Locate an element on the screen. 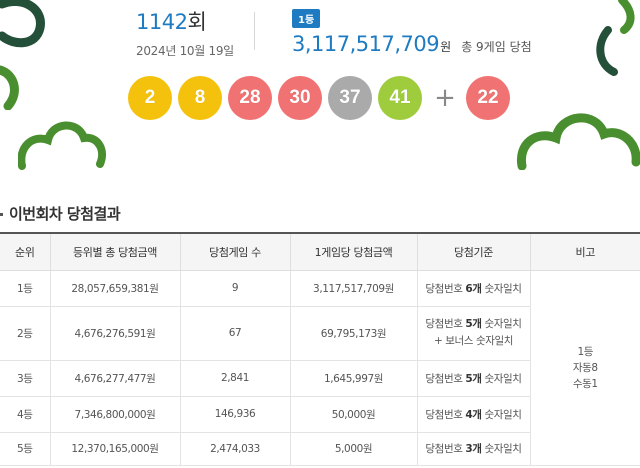 The image size is (640, 468). draw-date: 2024년 10월 19일 is located at coordinates (185, 51).